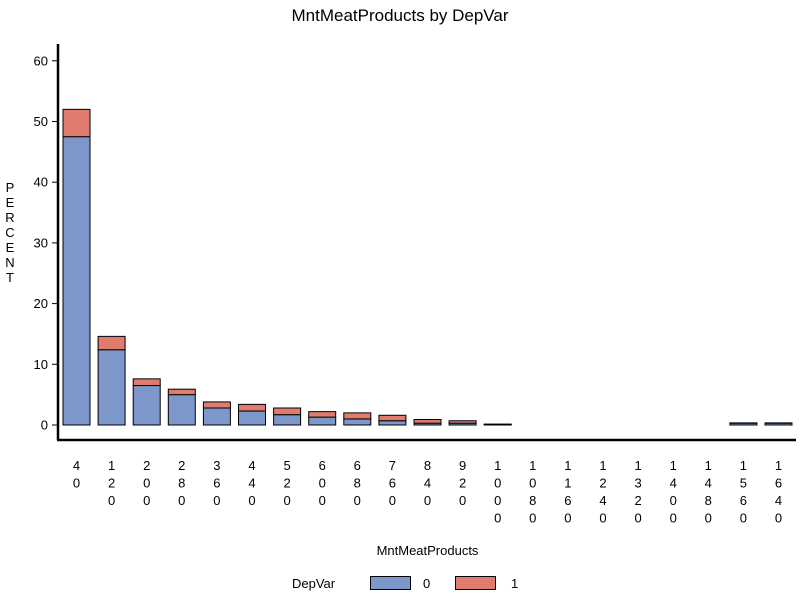  I want to click on y-tick-label: 20, so click(41, 303).